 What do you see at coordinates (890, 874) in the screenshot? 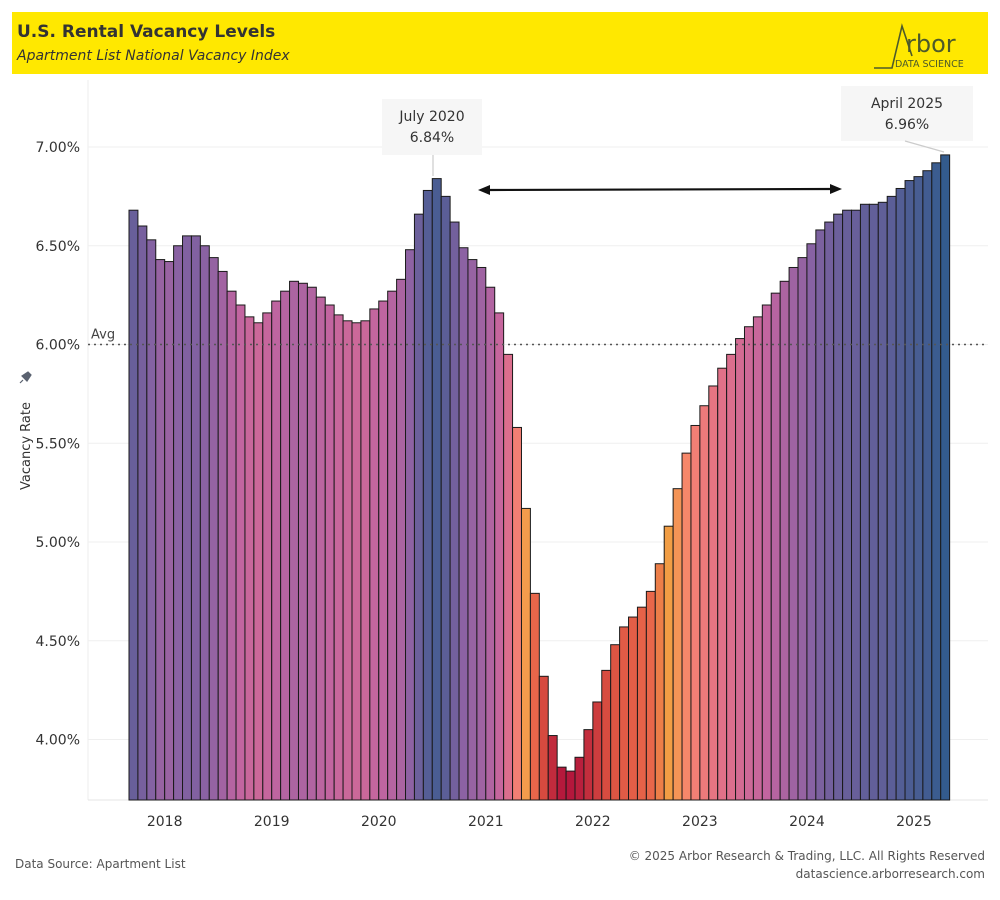
I see `website-link: datascience.arborresearch.com` at bounding box center [890, 874].